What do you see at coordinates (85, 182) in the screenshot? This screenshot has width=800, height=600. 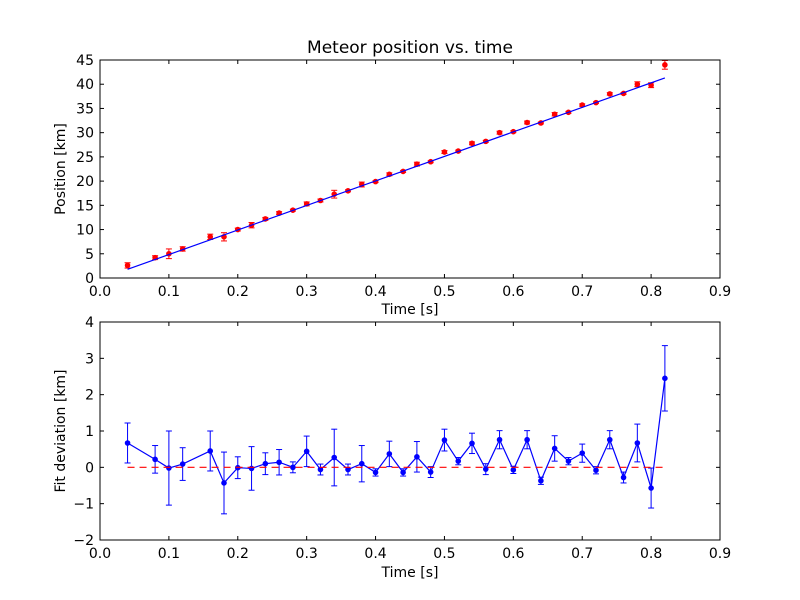 I see `y-tick-label: 20` at bounding box center [85, 182].